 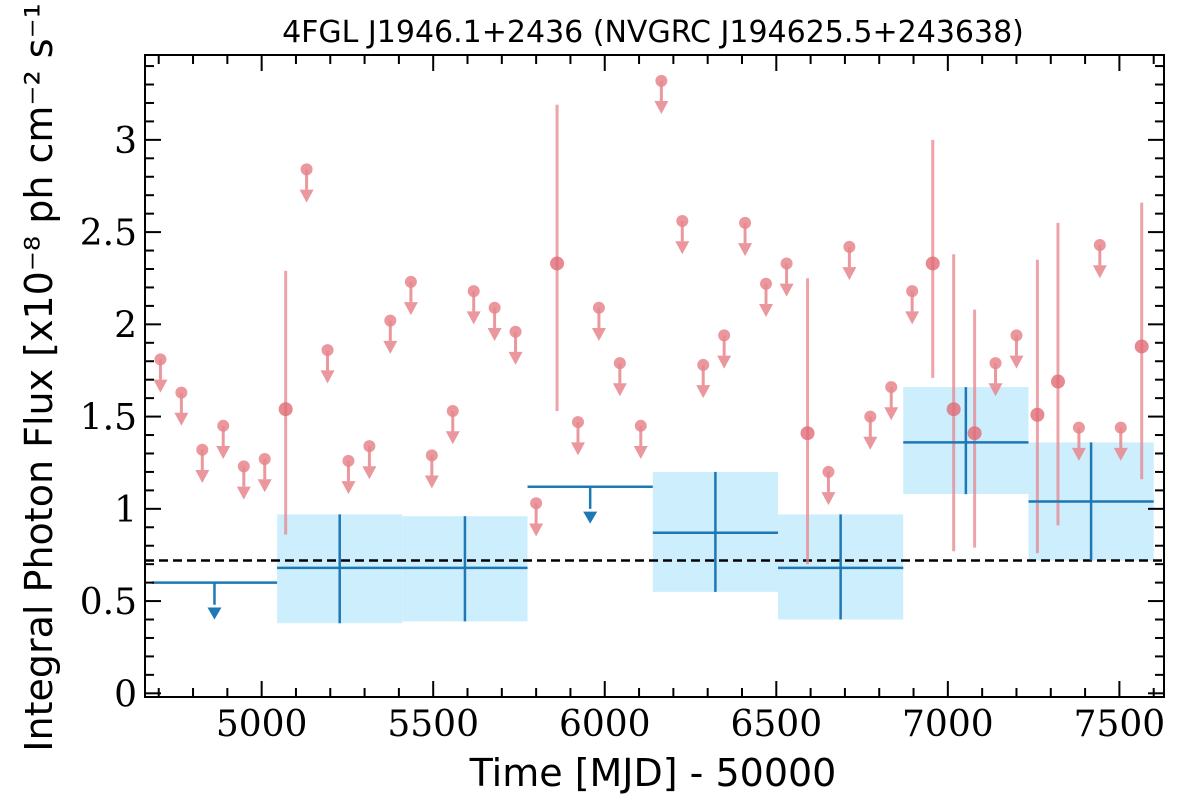 What do you see at coordinates (108, 233) in the screenshot?
I see `y-tick-label: 2.5` at bounding box center [108, 233].